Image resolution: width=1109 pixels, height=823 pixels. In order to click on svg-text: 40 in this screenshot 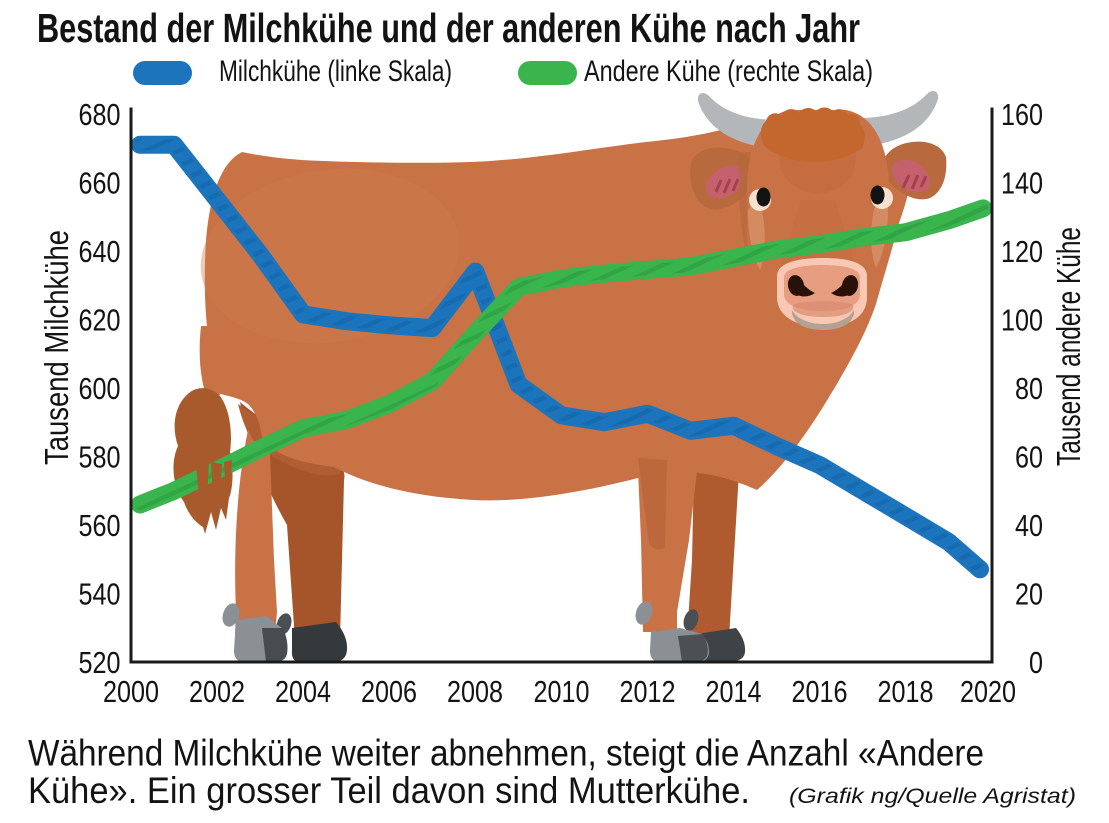, I will do `click(1029, 525)`.